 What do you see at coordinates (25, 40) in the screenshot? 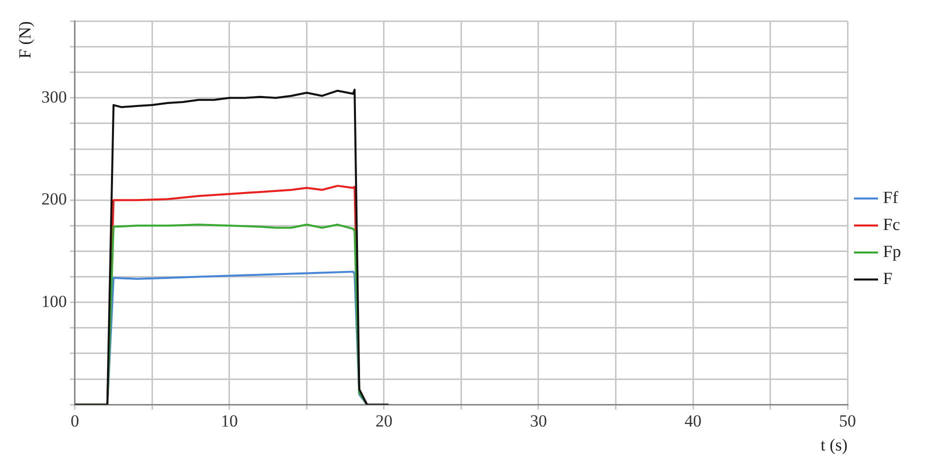
I see `y-axis-title: F (N)` at bounding box center [25, 40].